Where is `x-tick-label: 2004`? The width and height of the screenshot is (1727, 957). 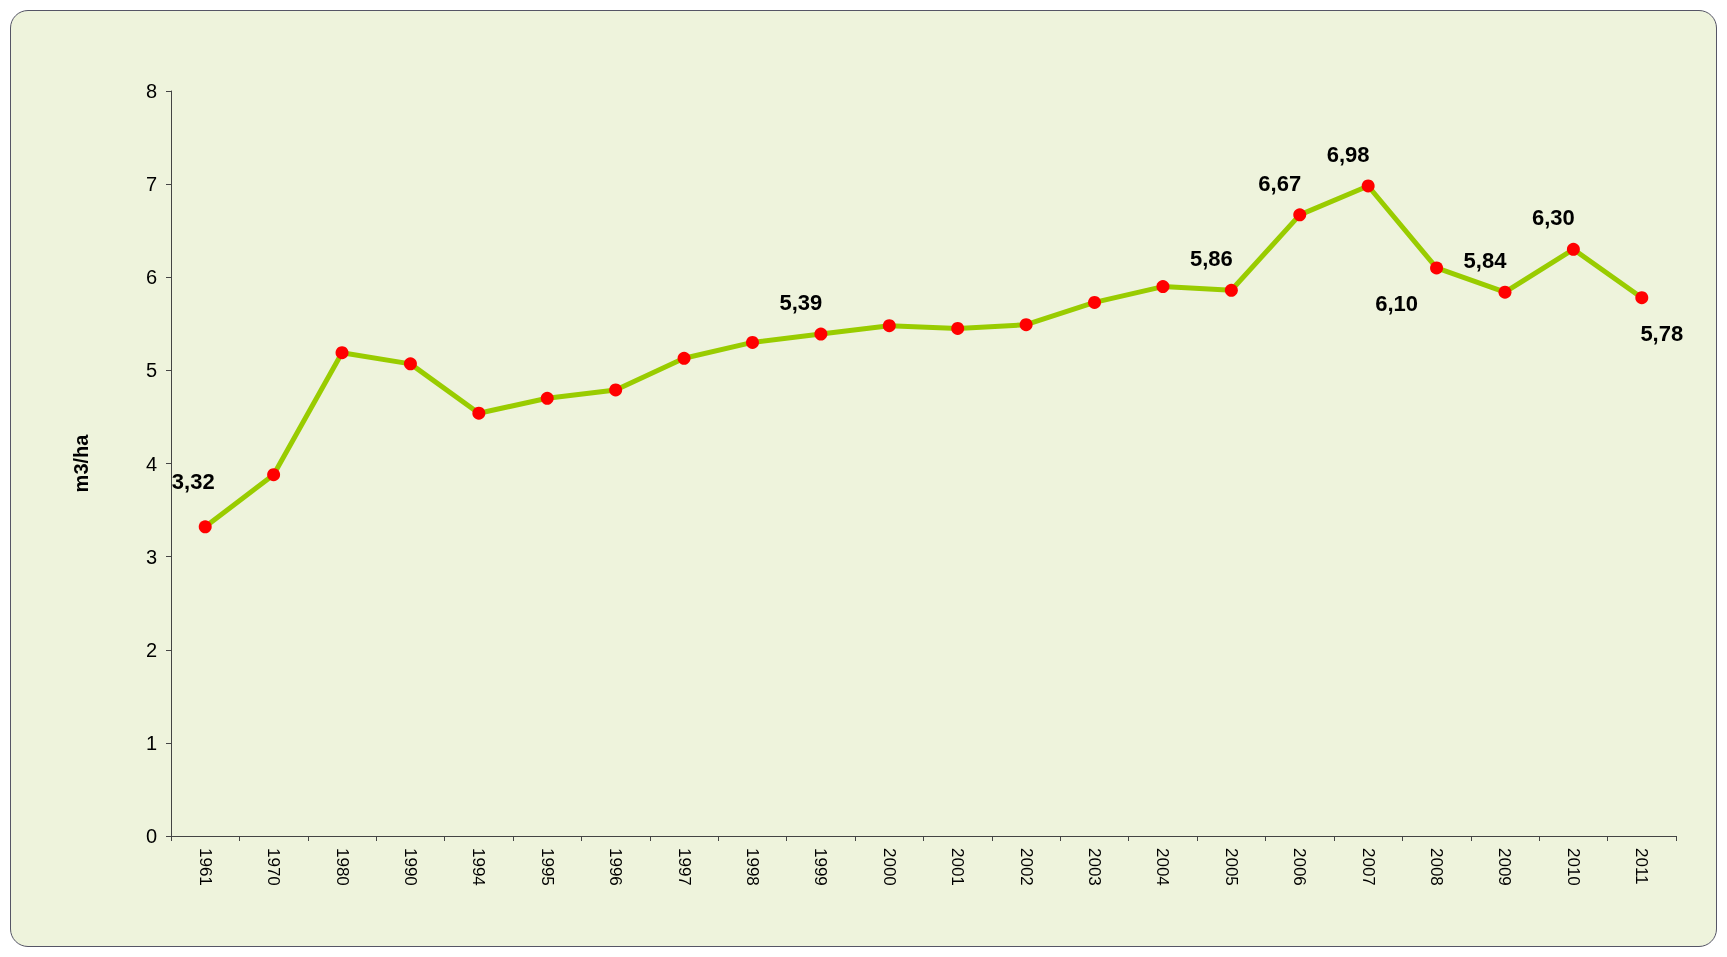 x-tick-label: 2004 is located at coordinates (1163, 867).